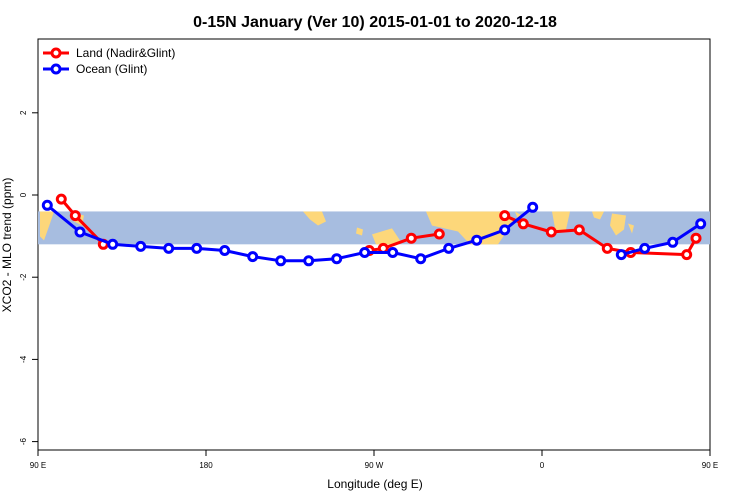  Describe the element at coordinates (111, 69) in the screenshot. I see `legend-label: Ocean (Glint)` at that location.